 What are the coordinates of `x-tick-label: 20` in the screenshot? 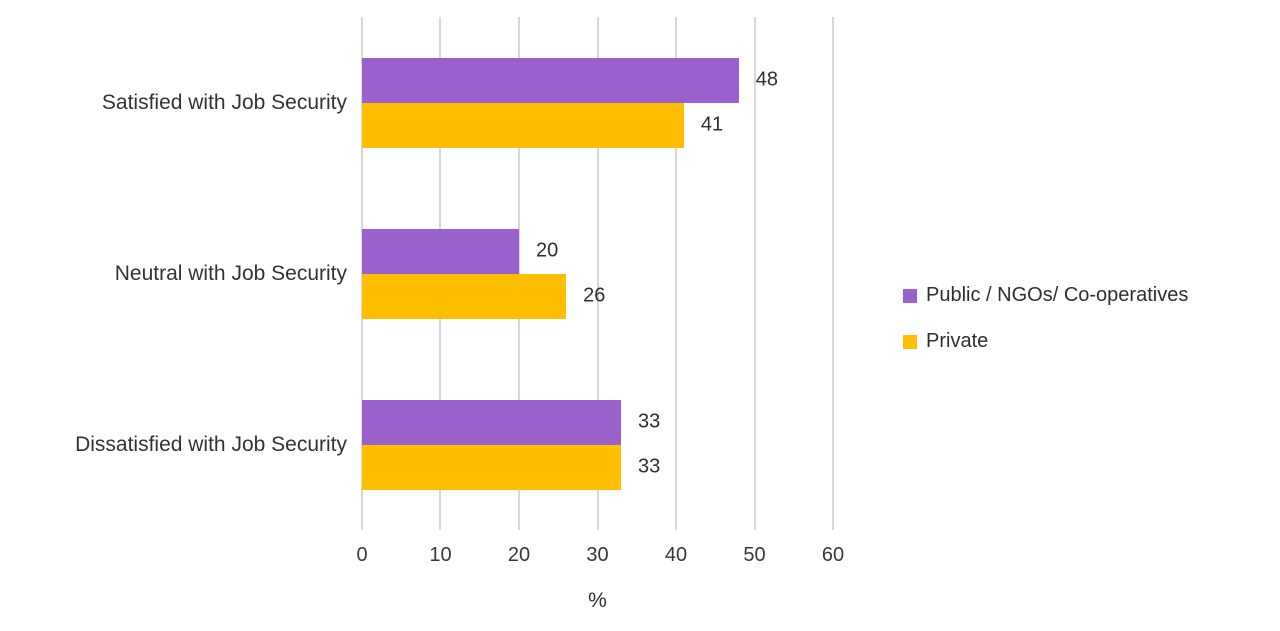 It's located at (519, 555).